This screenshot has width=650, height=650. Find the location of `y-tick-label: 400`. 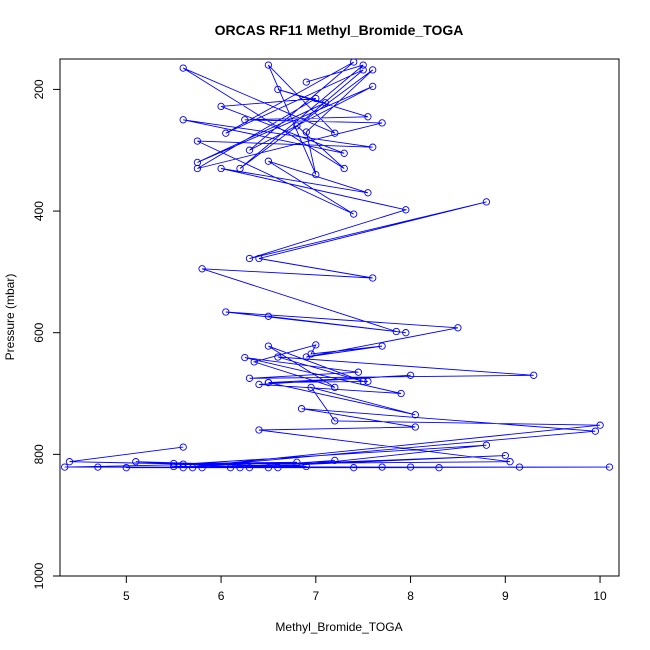

y-tick-label: 400 is located at coordinates (39, 211).